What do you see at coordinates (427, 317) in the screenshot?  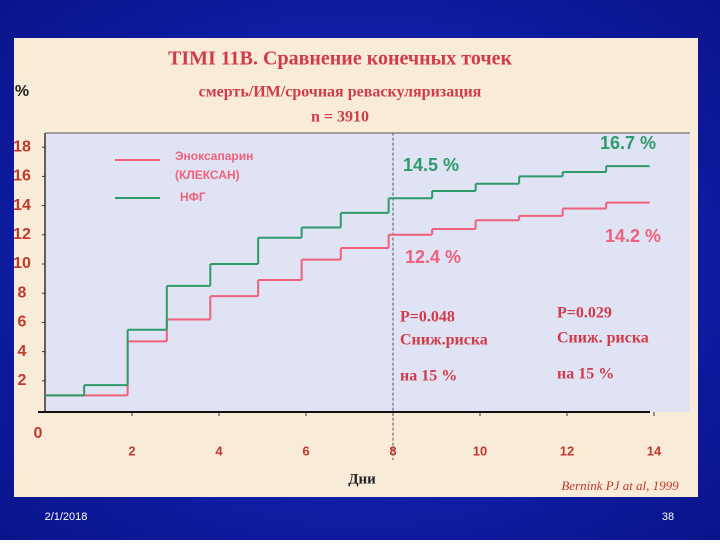 I see `annotation: P=0.048` at bounding box center [427, 317].